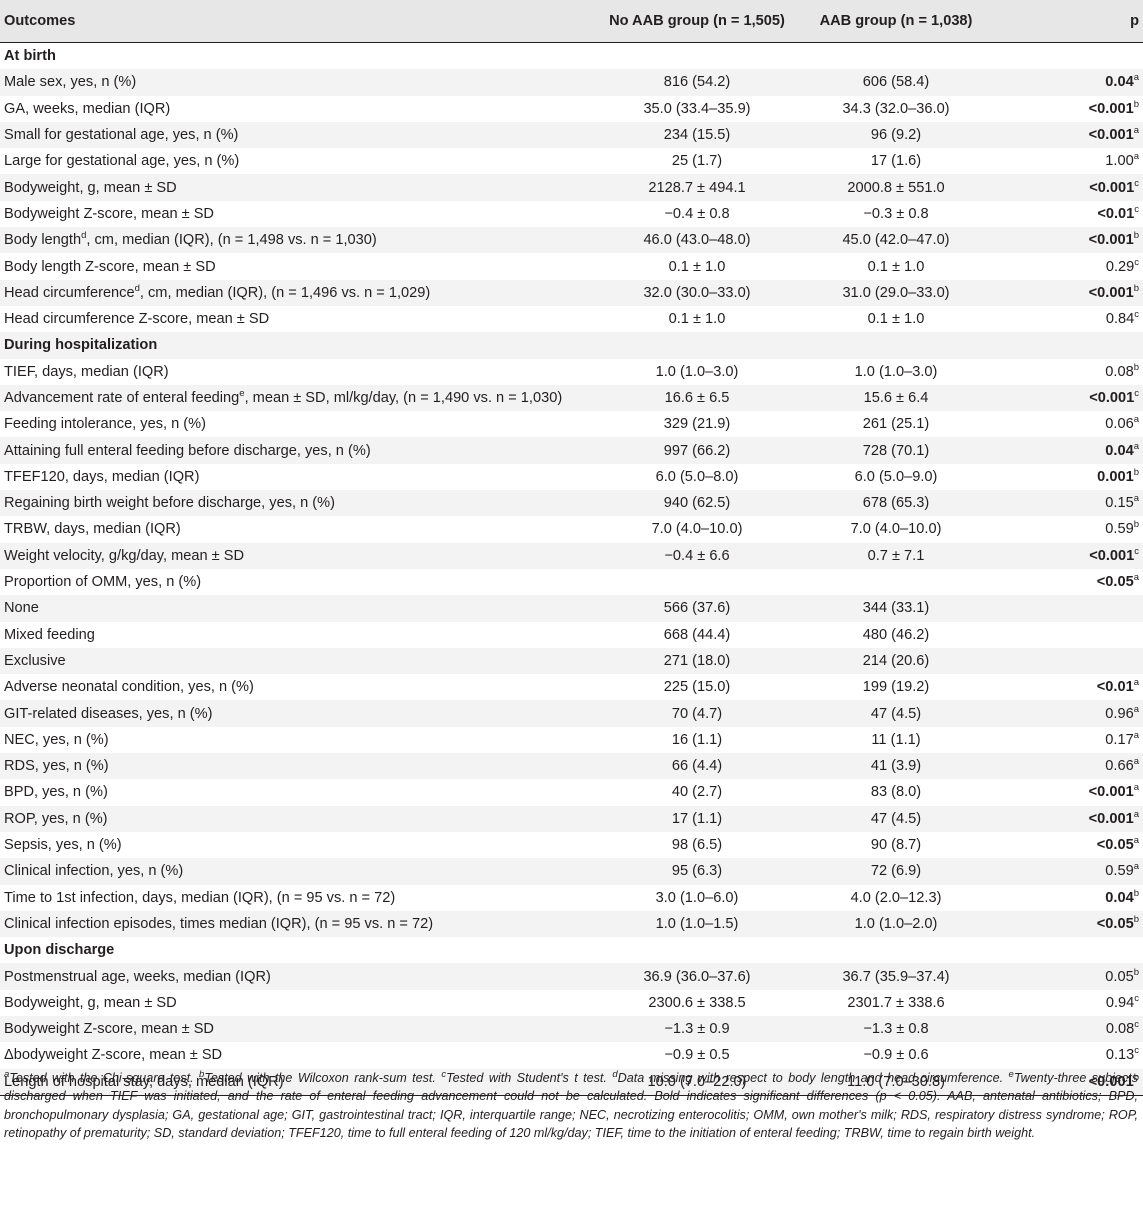  Describe the element at coordinates (1070, 924) in the screenshot. I see `p-value: <0.05b` at that location.